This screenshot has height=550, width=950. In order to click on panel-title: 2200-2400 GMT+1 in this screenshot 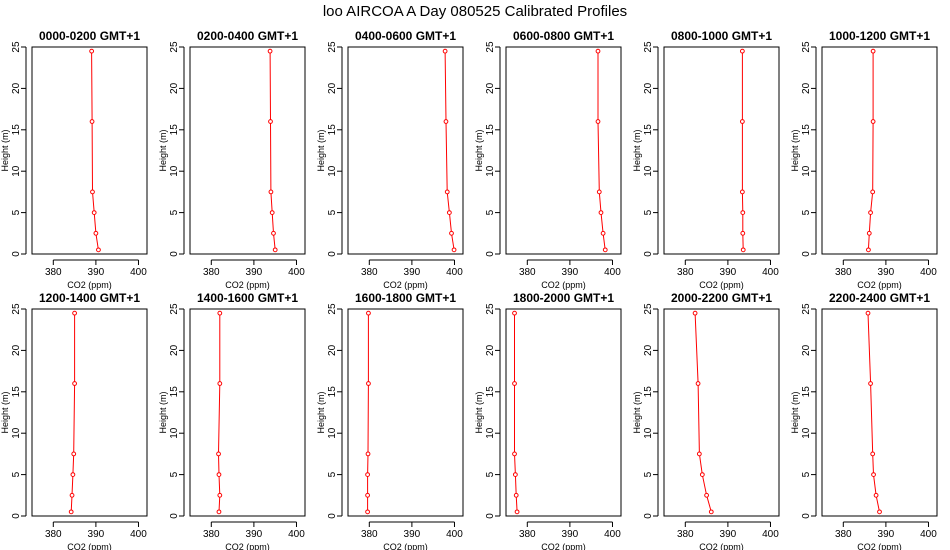, I will do `click(879, 298)`.